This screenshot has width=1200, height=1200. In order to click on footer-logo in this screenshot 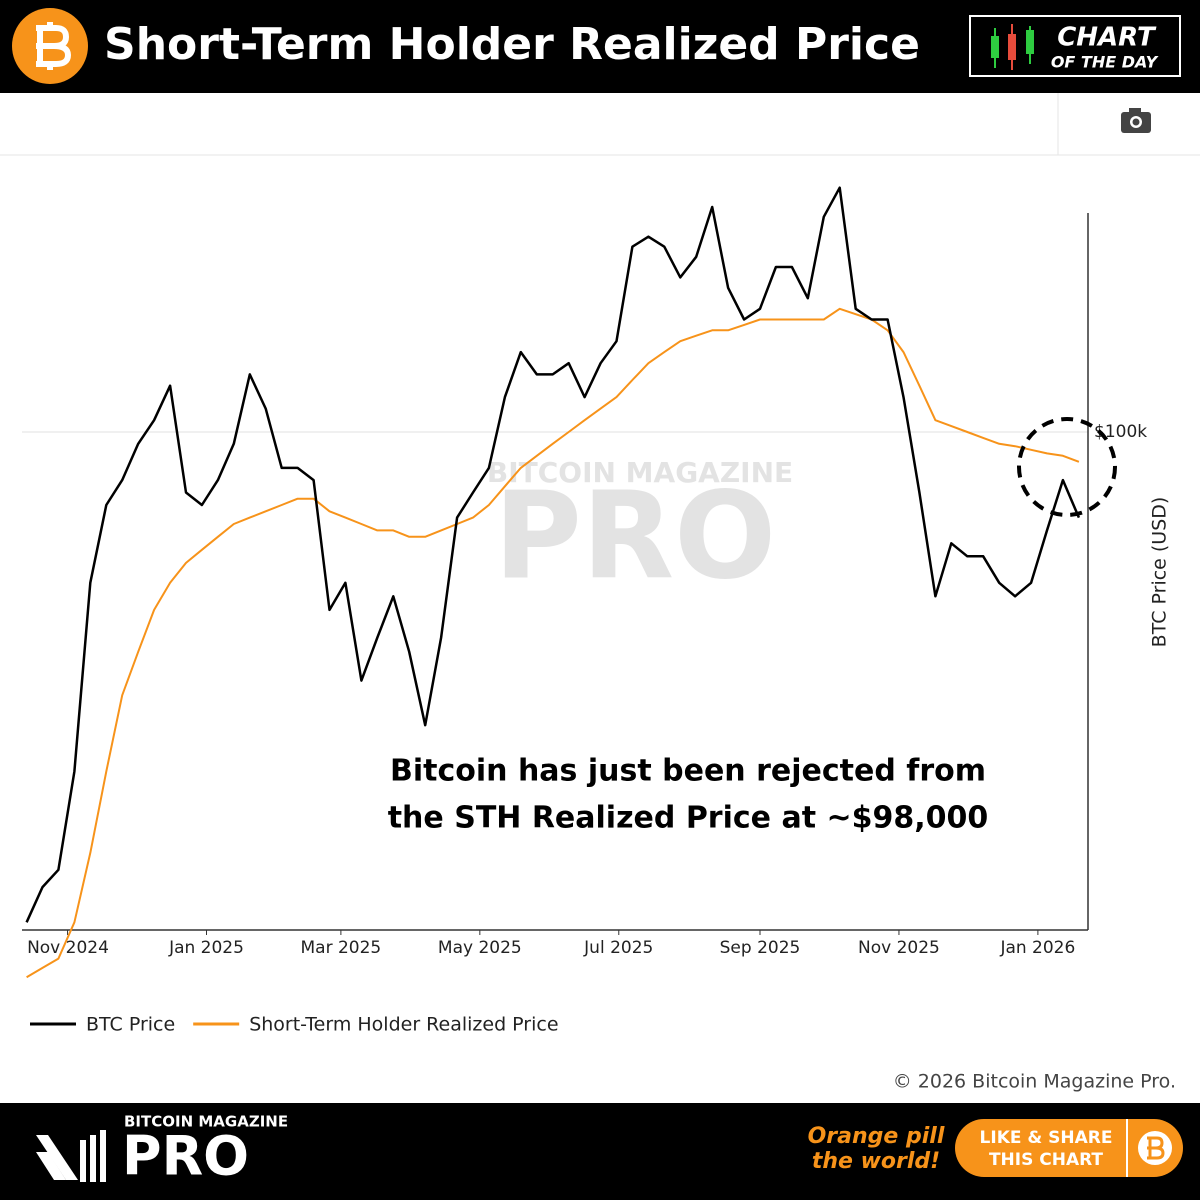, I will do `click(71, 1156)`.